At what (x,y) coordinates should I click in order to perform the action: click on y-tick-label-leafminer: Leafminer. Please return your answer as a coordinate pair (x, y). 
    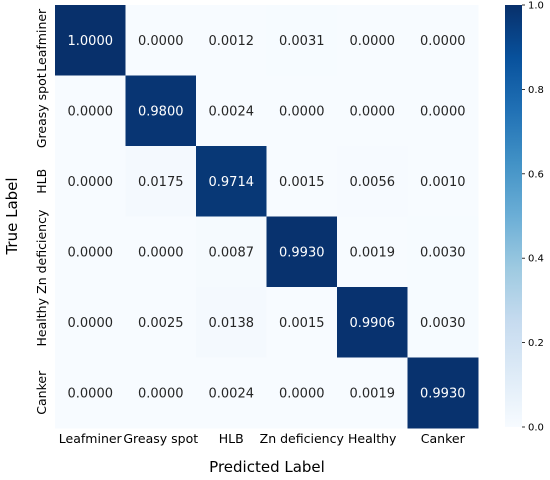
    Looking at the image, I should click on (41, 40).